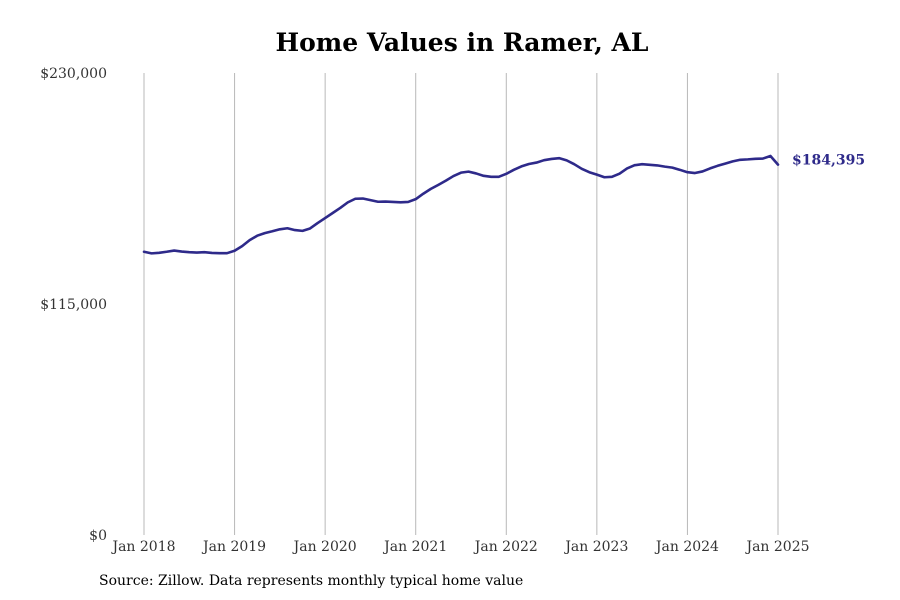 The height and width of the screenshot is (600, 900). What do you see at coordinates (142, 547) in the screenshot?
I see `x-tick-label: Jan 2018` at bounding box center [142, 547].